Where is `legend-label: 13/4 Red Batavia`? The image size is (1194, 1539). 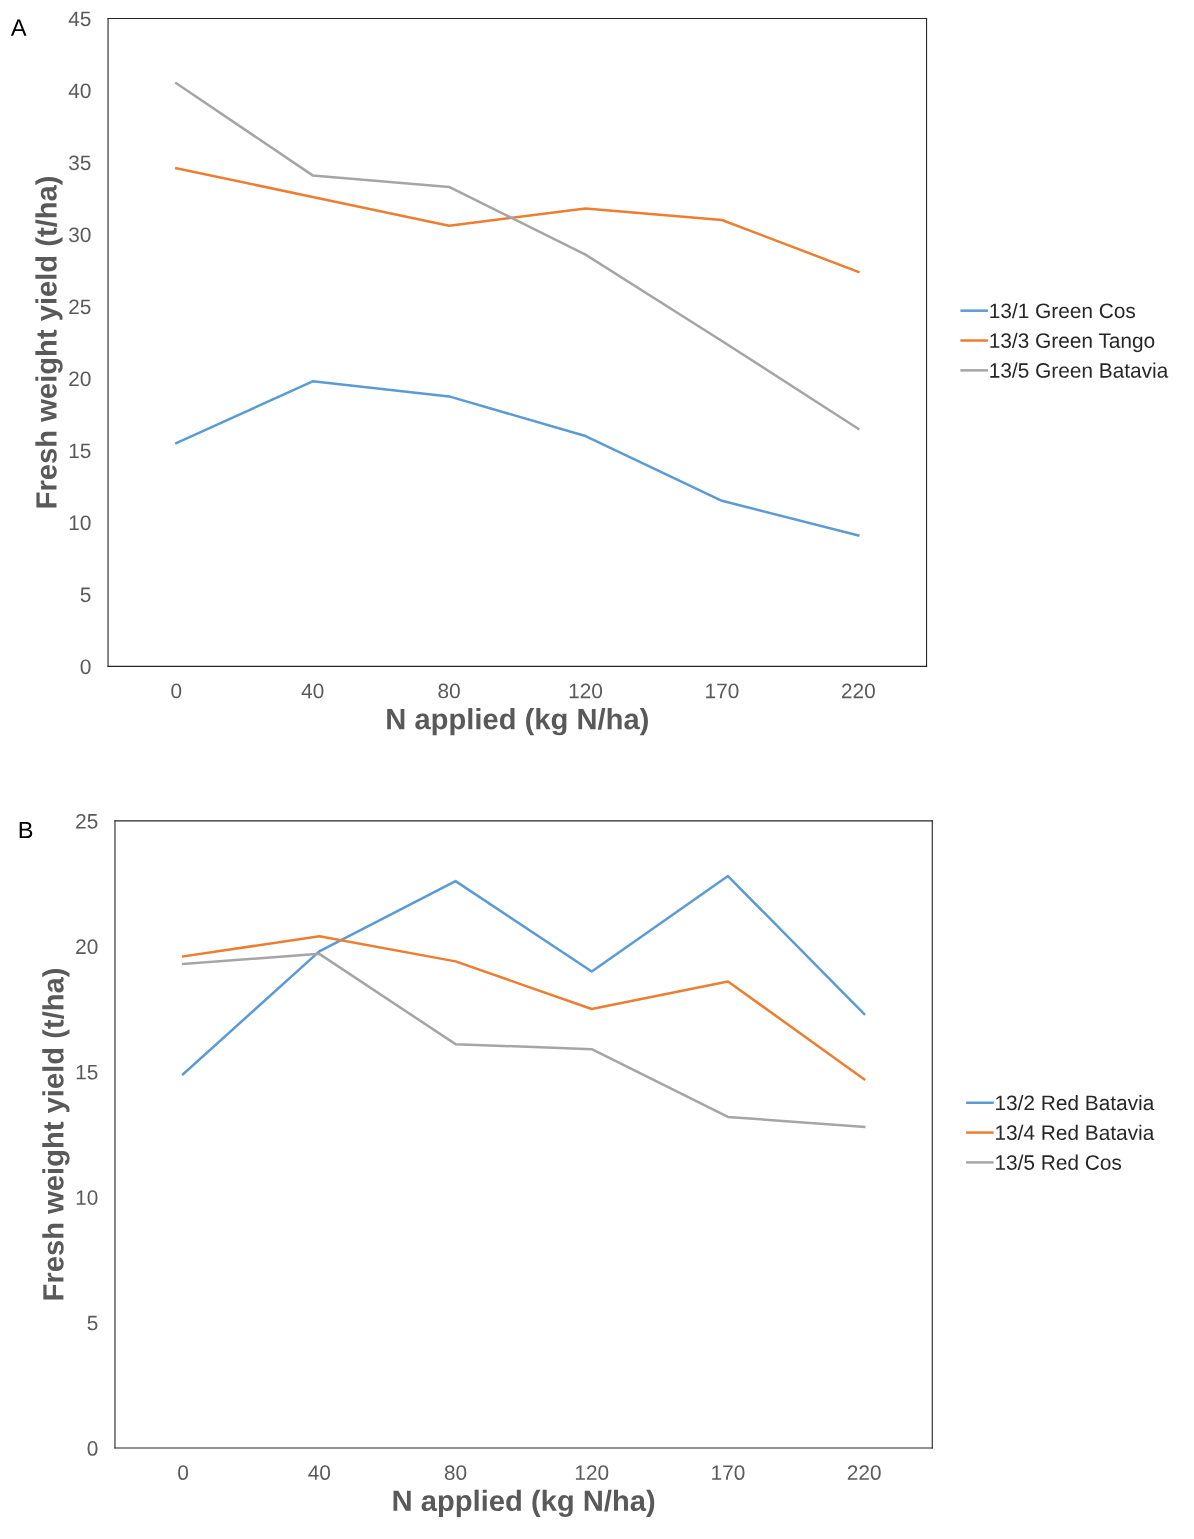
legend-label: 13/4 Red Batavia is located at coordinates (1075, 1132).